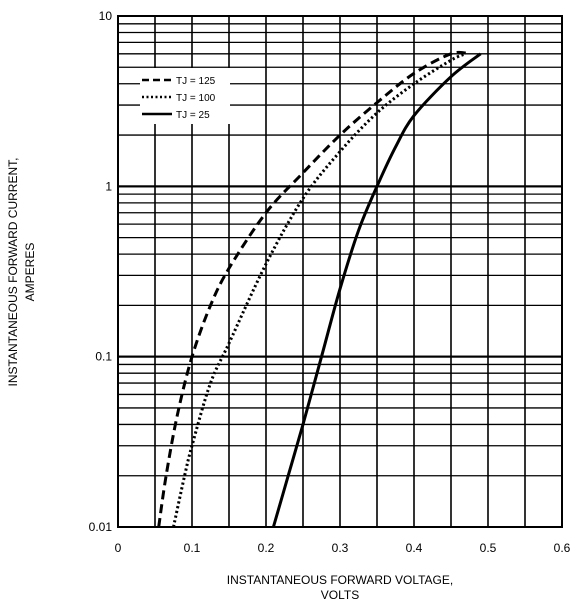 The height and width of the screenshot is (613, 573). What do you see at coordinates (103, 357) in the screenshot?
I see `y-tick-label: 0.1` at bounding box center [103, 357].